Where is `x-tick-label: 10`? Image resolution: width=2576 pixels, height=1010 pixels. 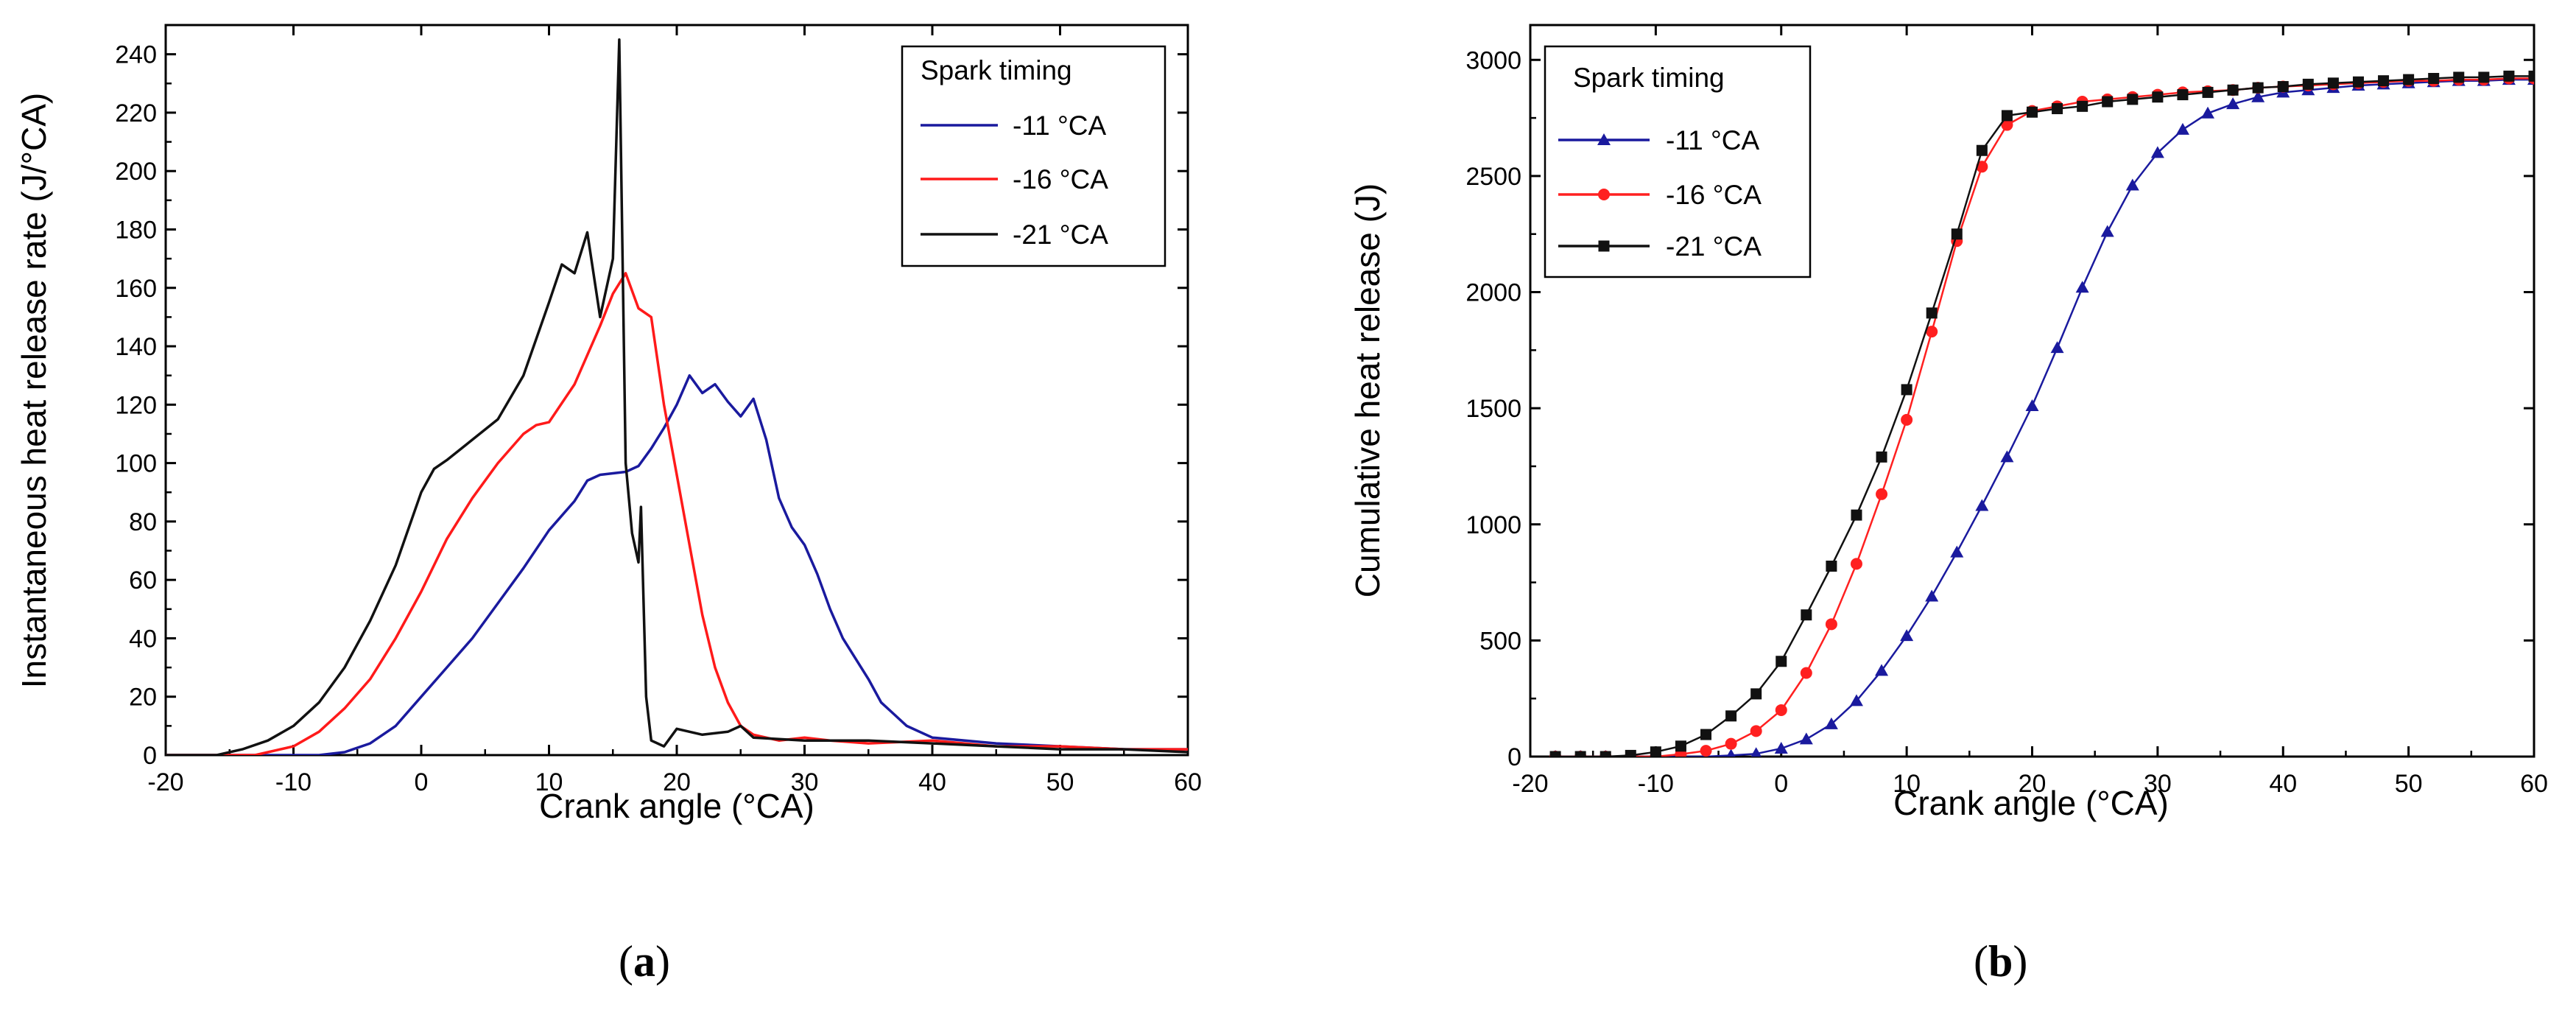 x-tick-label: 10 is located at coordinates (549, 782).